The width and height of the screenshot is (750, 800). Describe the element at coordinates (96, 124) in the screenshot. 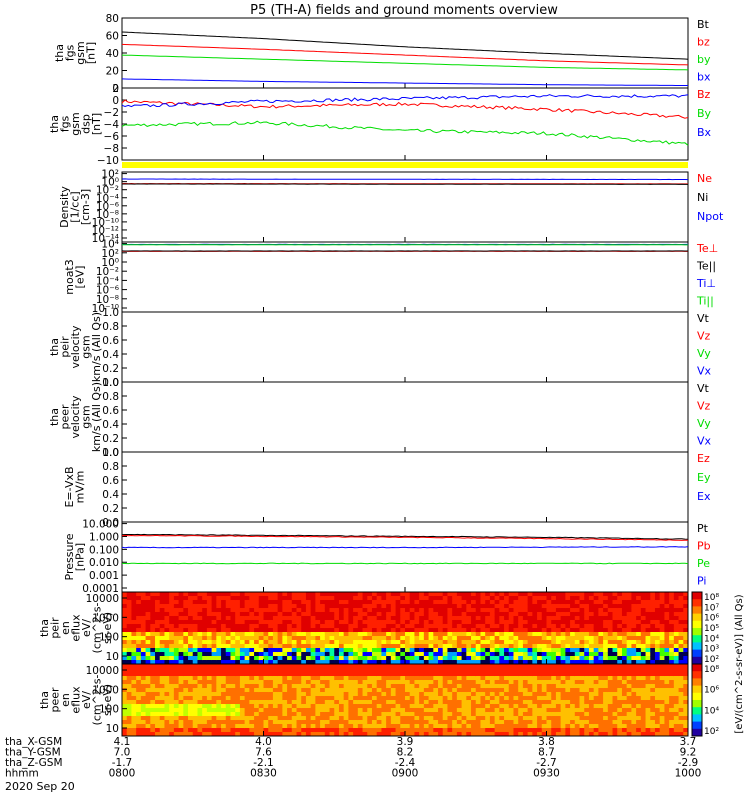

I see `y-axis-label: [nT]` at that location.